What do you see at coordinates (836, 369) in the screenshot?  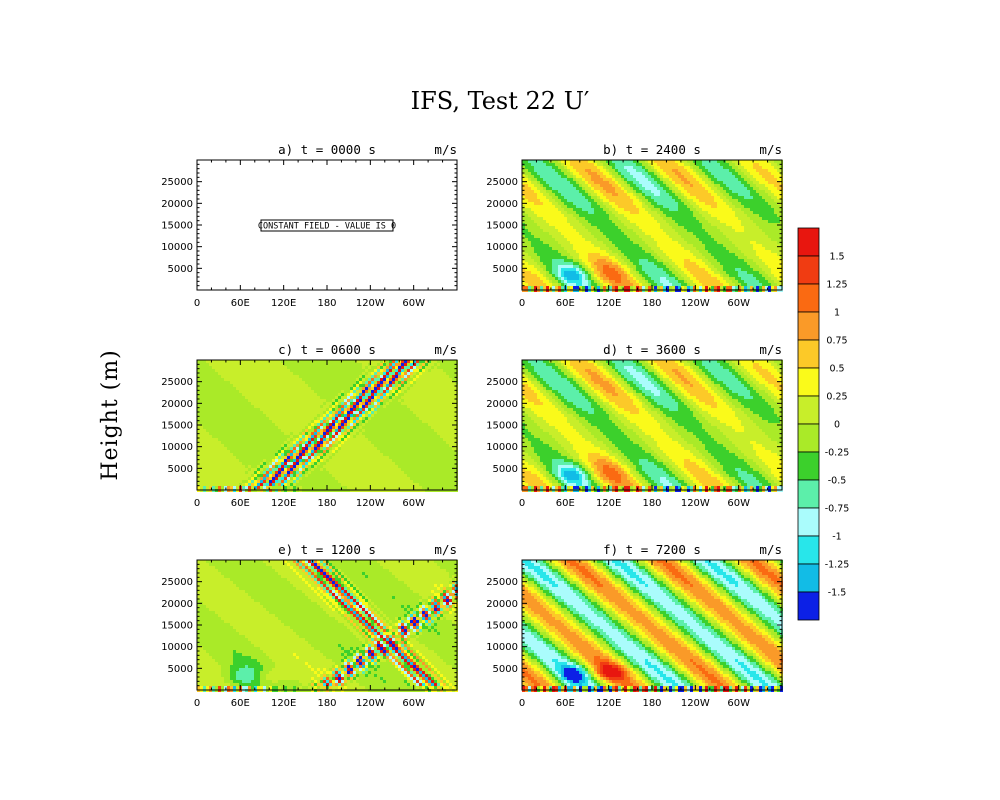 I see `colorbar-label: 0.5` at bounding box center [836, 369].